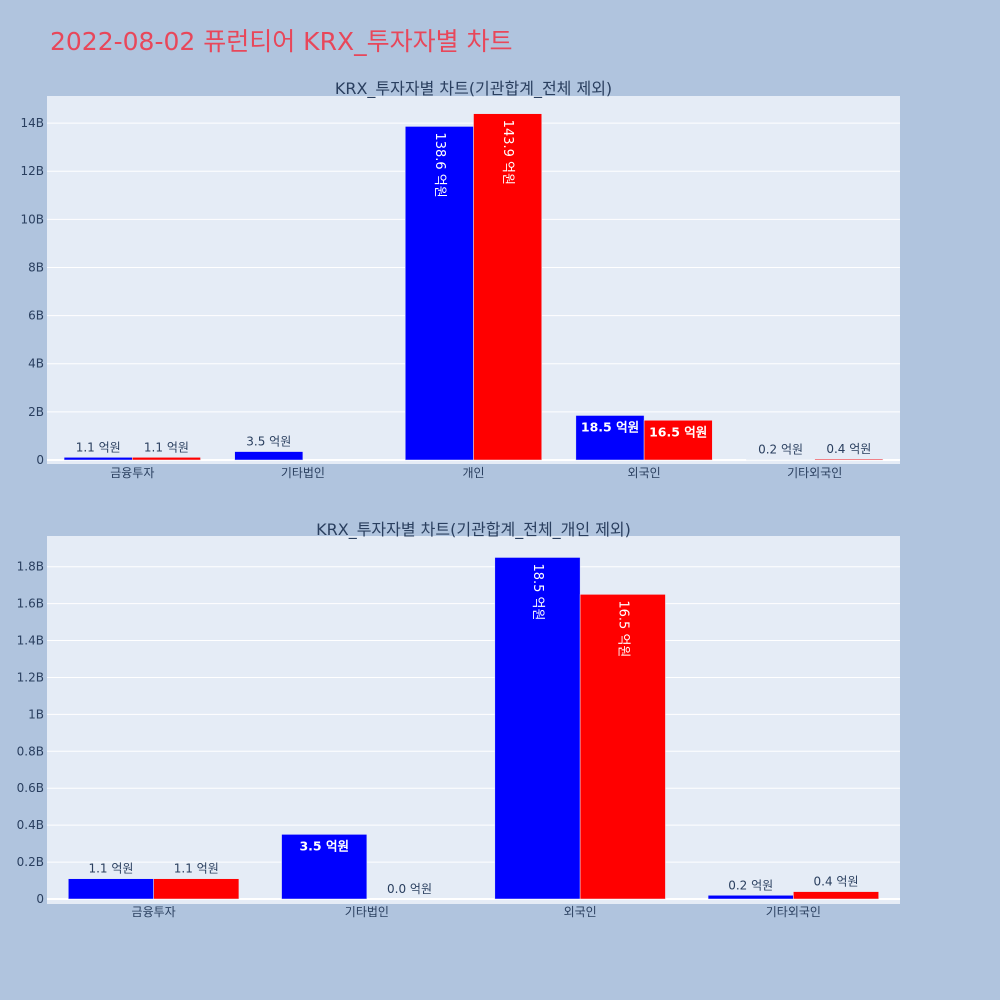 The width and height of the screenshot is (1000, 1000). Describe the element at coordinates (36, 364) in the screenshot. I see `y-tick-label: 4B` at that location.